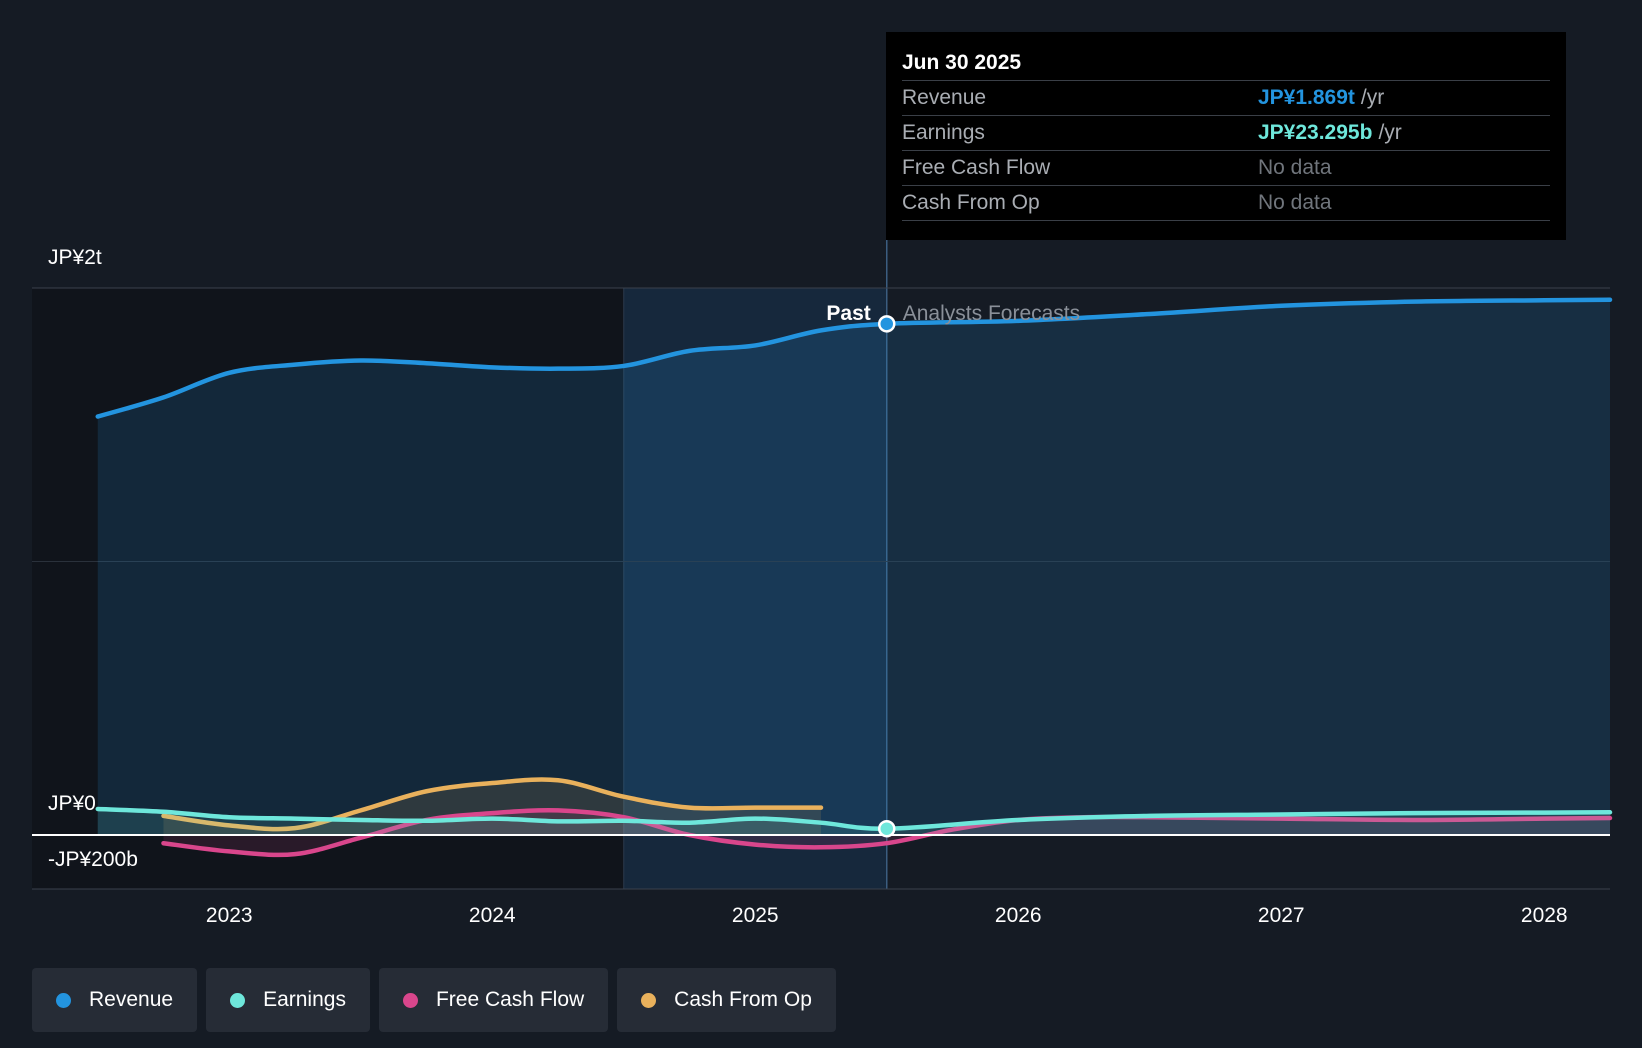  Describe the element at coordinates (229, 915) in the screenshot. I see `x-tick-label: 2023` at that location.